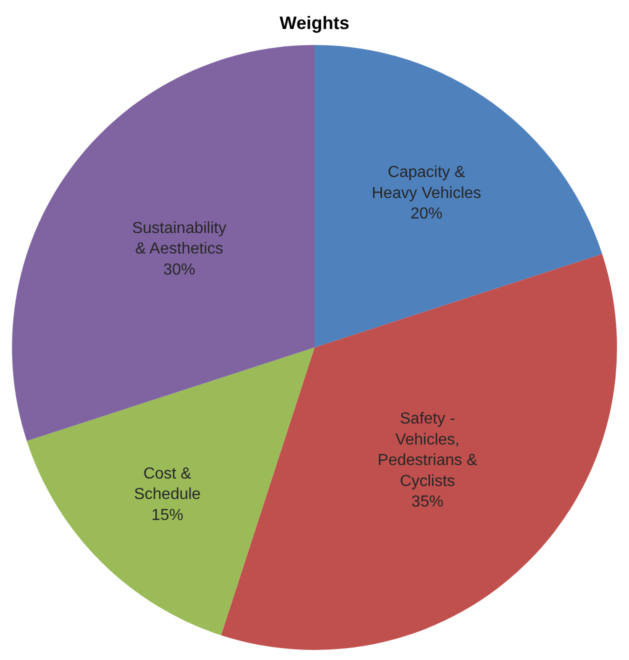  Describe the element at coordinates (167, 515) in the screenshot. I see `data-label: 15%` at that location.